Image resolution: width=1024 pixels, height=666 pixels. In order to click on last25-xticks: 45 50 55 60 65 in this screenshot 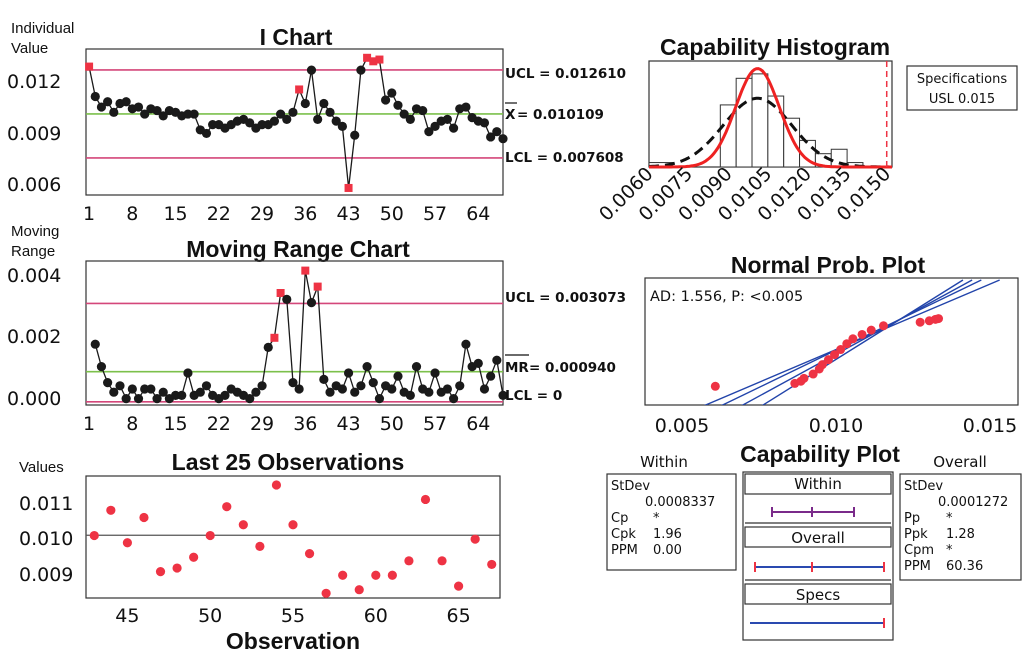, I will do `click(292, 616)`.